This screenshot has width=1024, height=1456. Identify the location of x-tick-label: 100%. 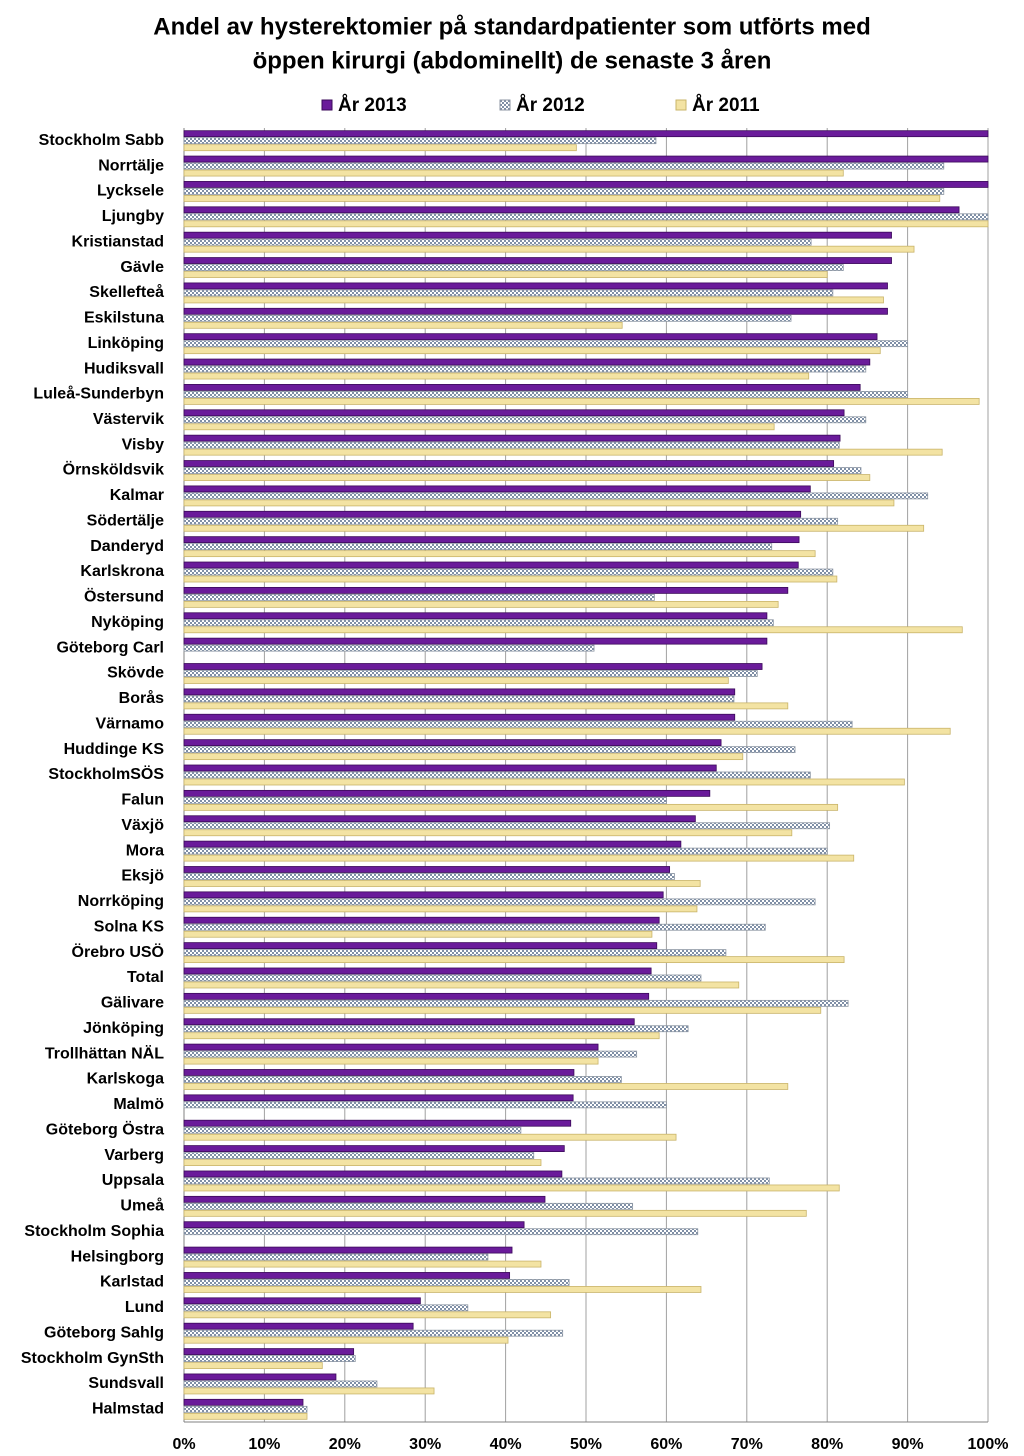
(988, 1444).